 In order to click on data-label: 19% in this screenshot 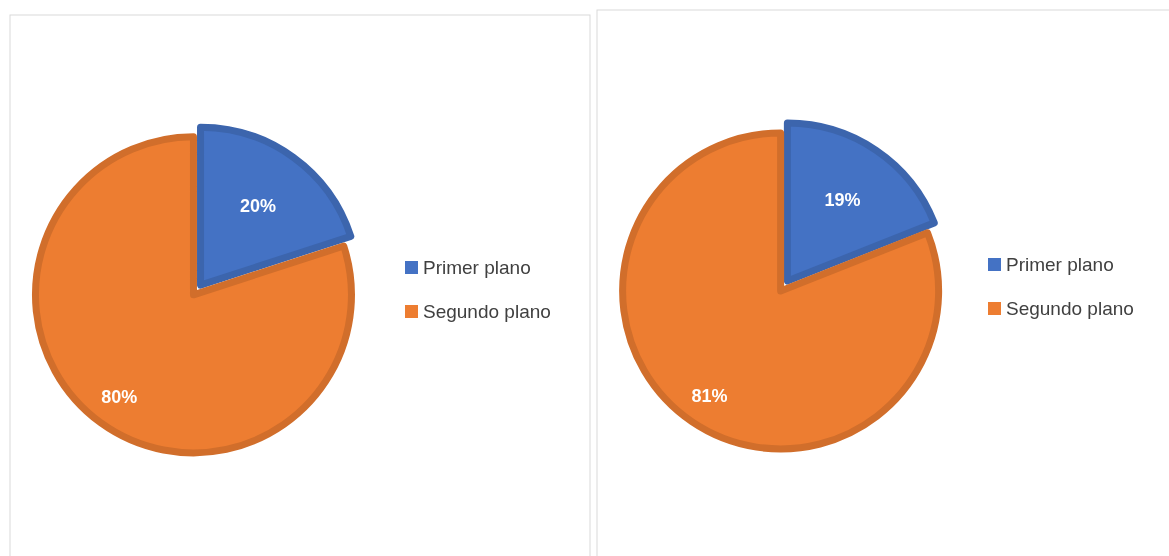, I will do `click(842, 200)`.